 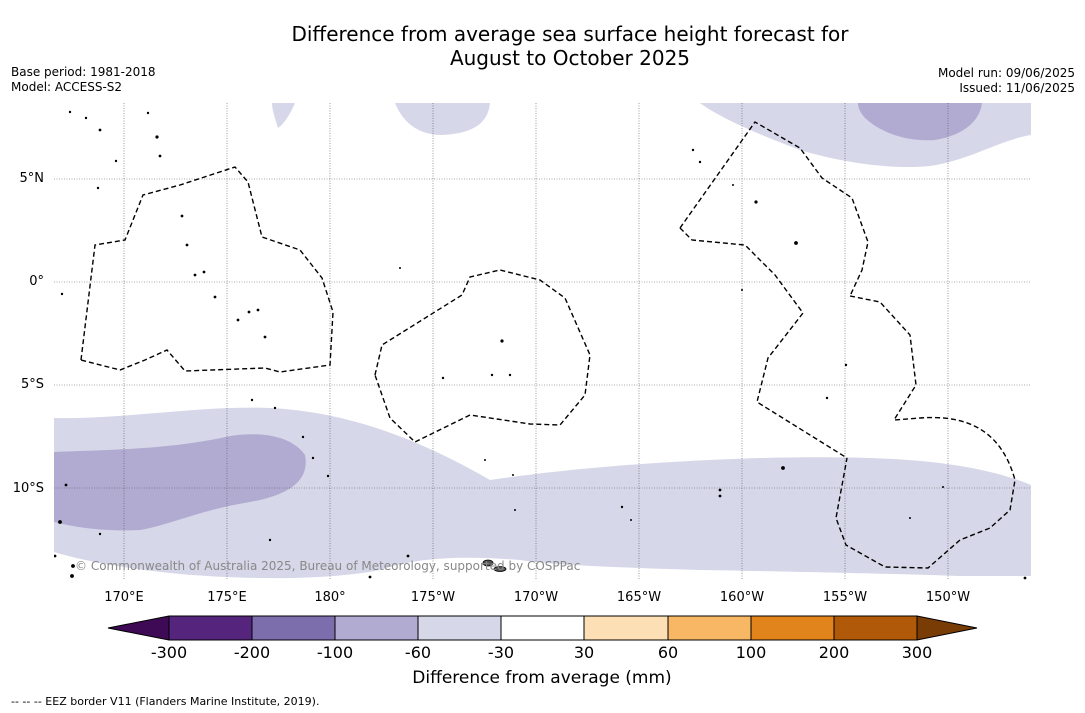 What do you see at coordinates (207, 269) in the screenshot?
I see `eez-border-tuvalu-kiribati-west` at bounding box center [207, 269].